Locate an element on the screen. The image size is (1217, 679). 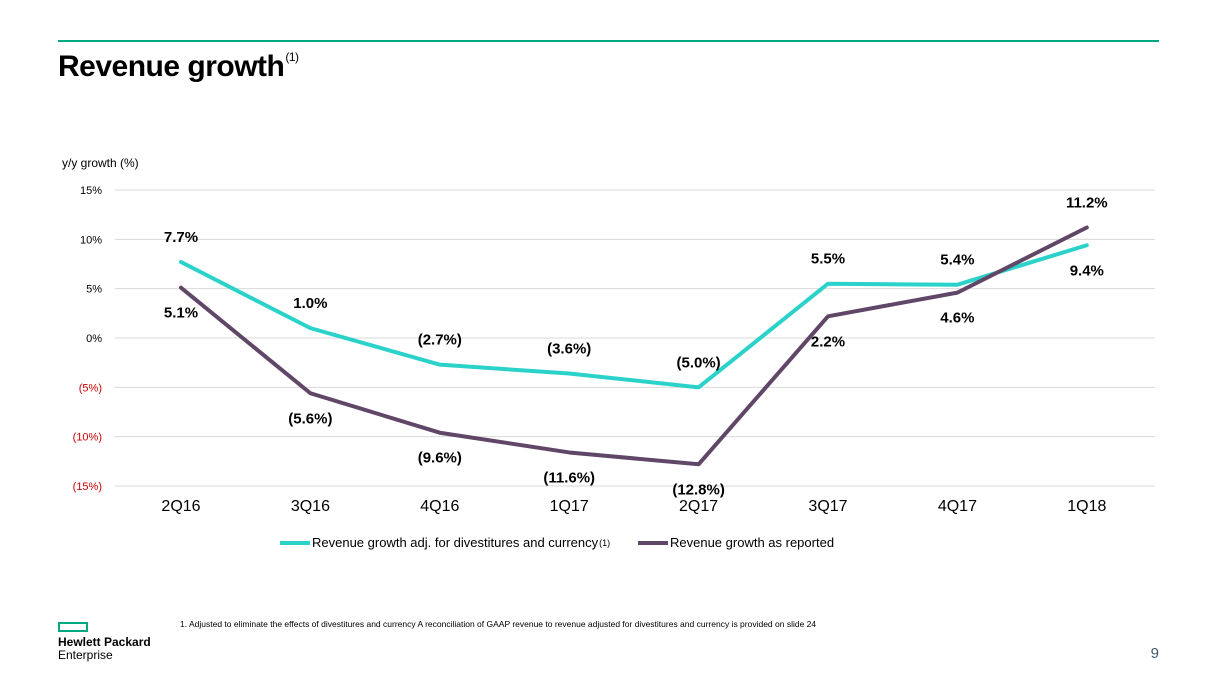
data-label: 9.4% is located at coordinates (1087, 270).